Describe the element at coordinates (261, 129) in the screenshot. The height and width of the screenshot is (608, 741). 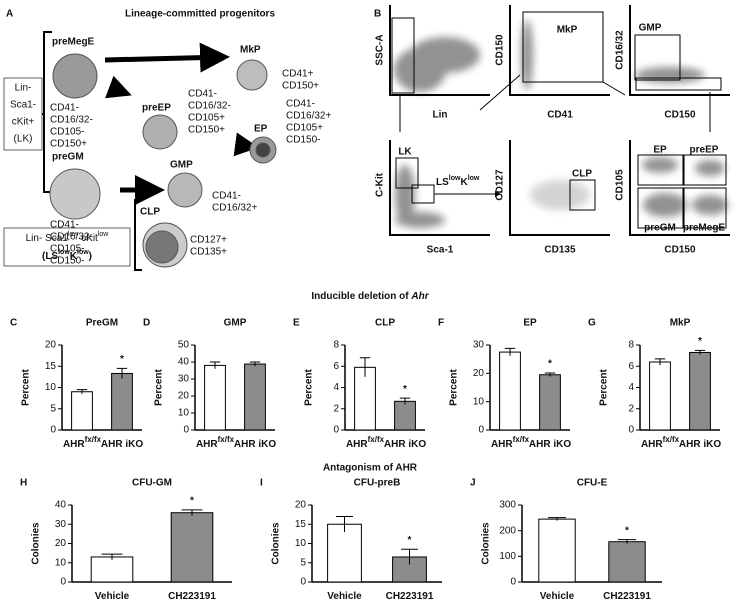
I see `cell-name: EP` at that location.